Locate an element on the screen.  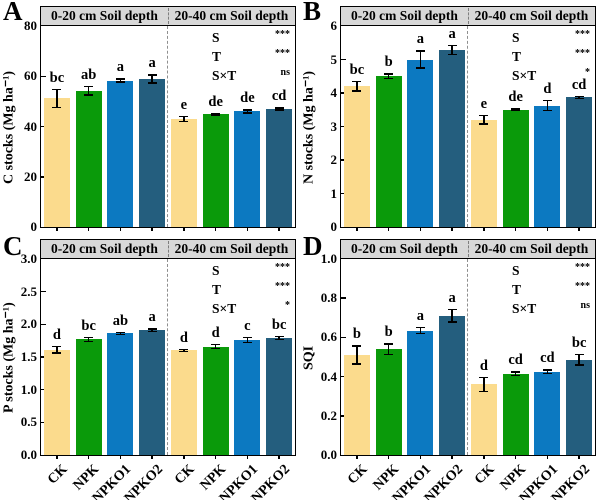
y-tick-label: 0.2 is located at coordinates (328, 415).